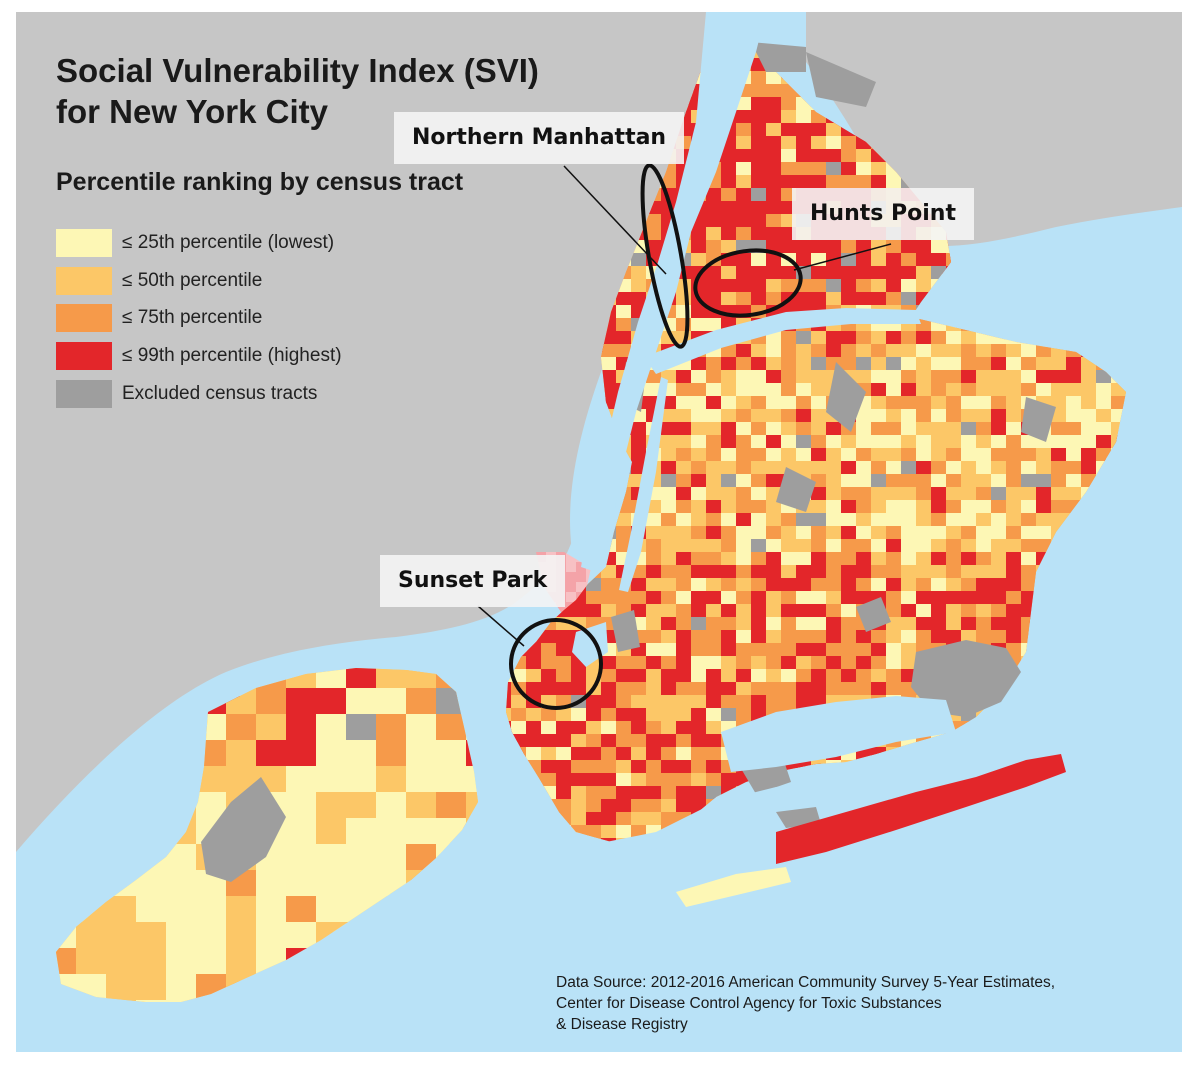  What do you see at coordinates (297, 70) in the screenshot?
I see `map-title-line-1: Social Vulnerability Index (SVI)` at bounding box center [297, 70].